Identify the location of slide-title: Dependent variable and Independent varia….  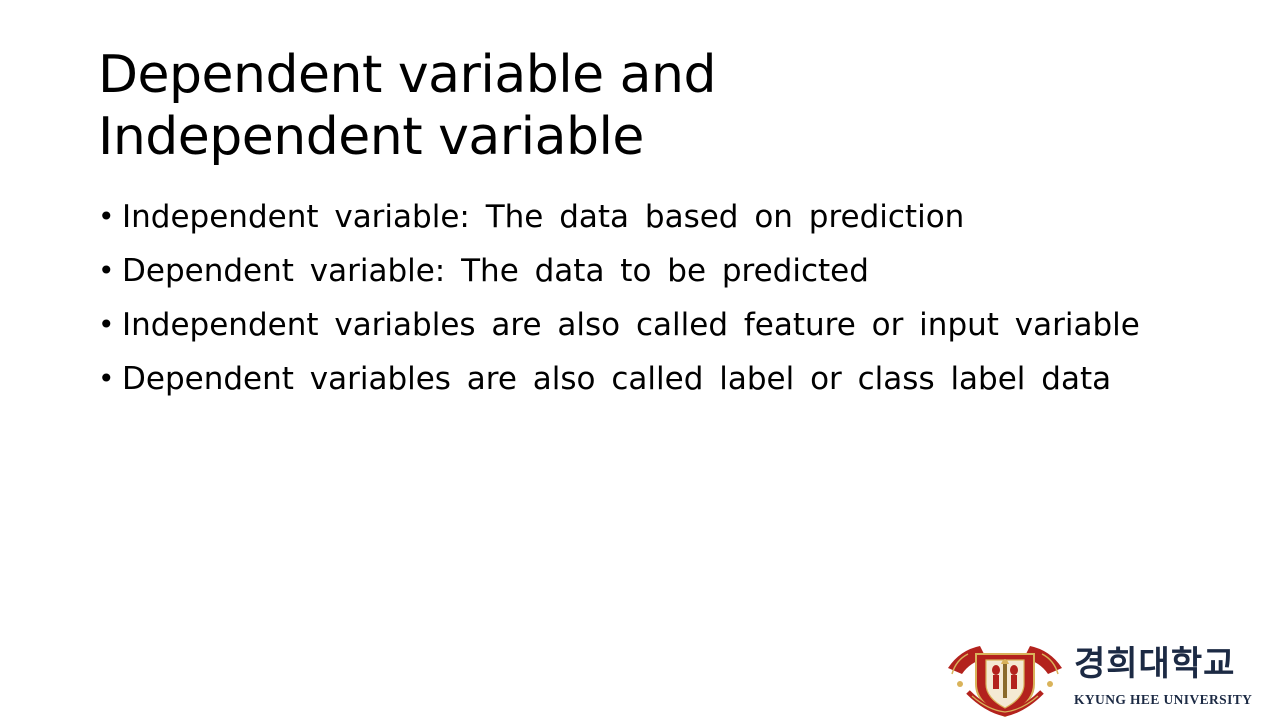
(648, 106).